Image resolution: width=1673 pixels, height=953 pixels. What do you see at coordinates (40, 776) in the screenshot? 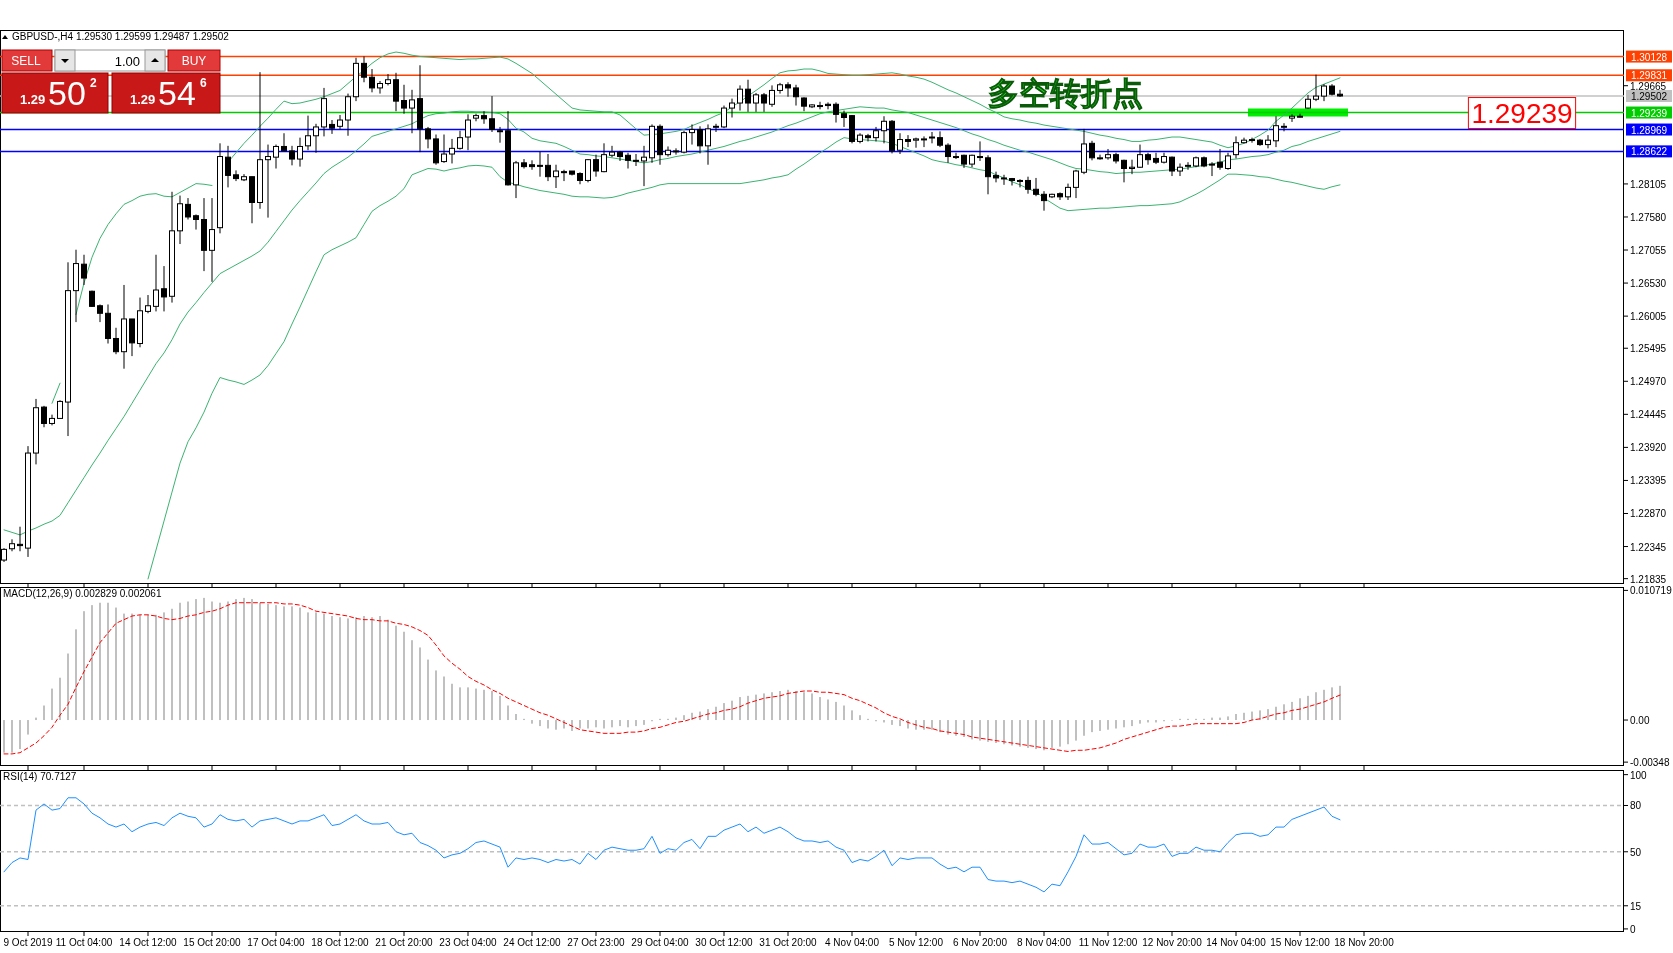
I see `chart-title: RSI(14) 70.7127` at bounding box center [40, 776].